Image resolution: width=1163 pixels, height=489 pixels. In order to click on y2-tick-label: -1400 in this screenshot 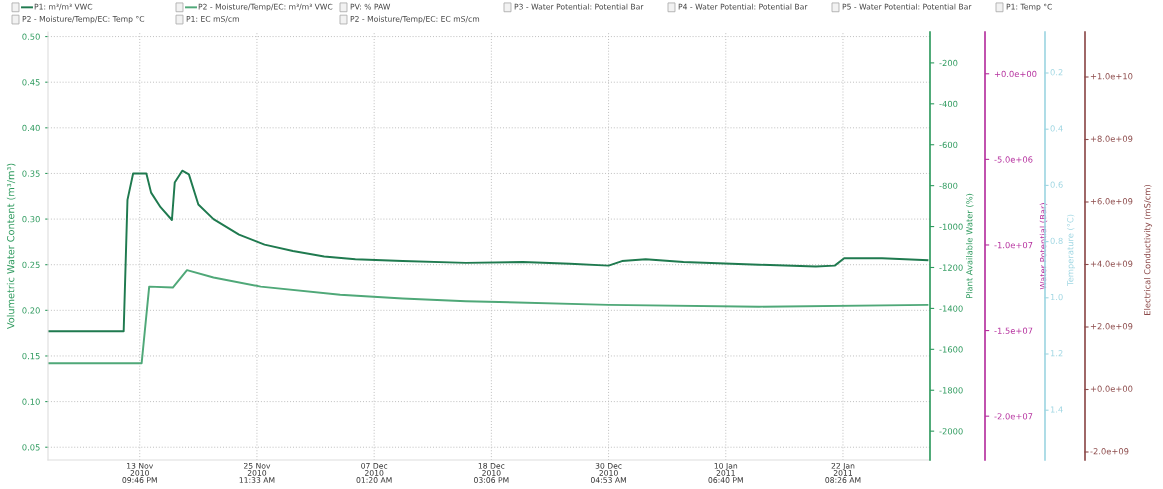, I will do `click(951, 308)`.